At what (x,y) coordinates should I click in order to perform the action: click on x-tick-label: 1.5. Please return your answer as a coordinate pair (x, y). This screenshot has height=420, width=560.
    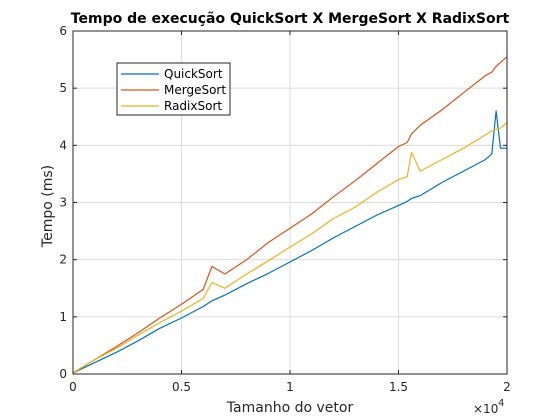
    Looking at the image, I should click on (398, 387).